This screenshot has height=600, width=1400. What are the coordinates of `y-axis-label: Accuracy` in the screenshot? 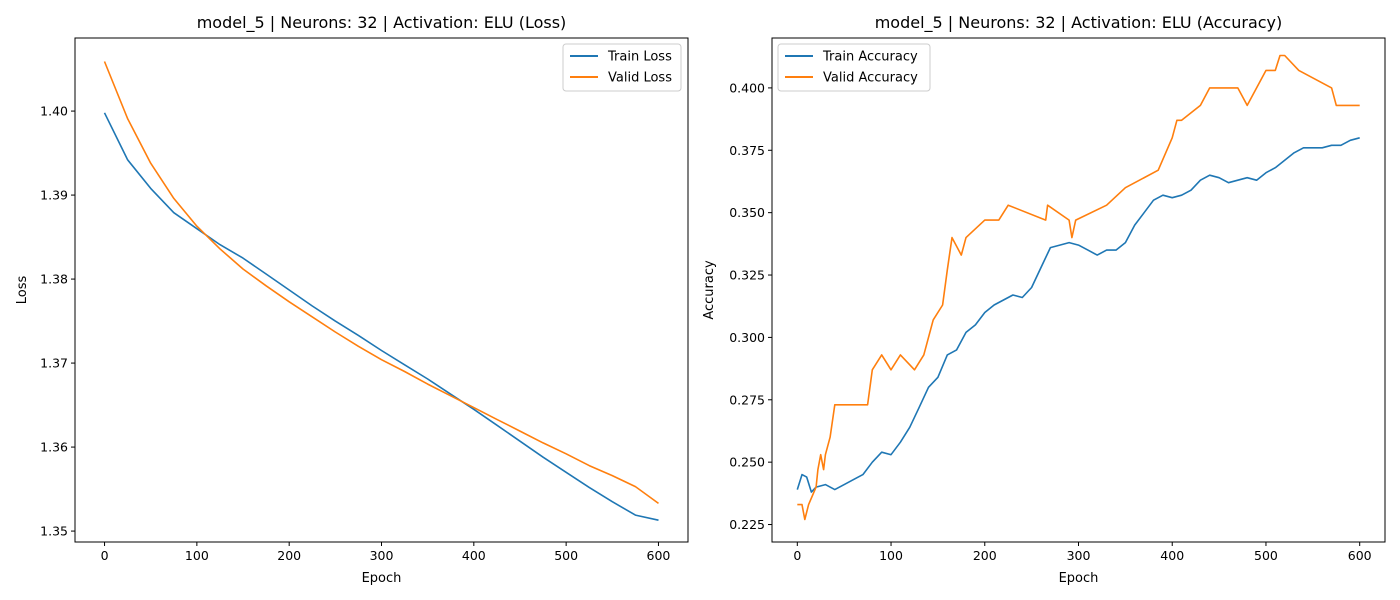 It's located at (709, 290).